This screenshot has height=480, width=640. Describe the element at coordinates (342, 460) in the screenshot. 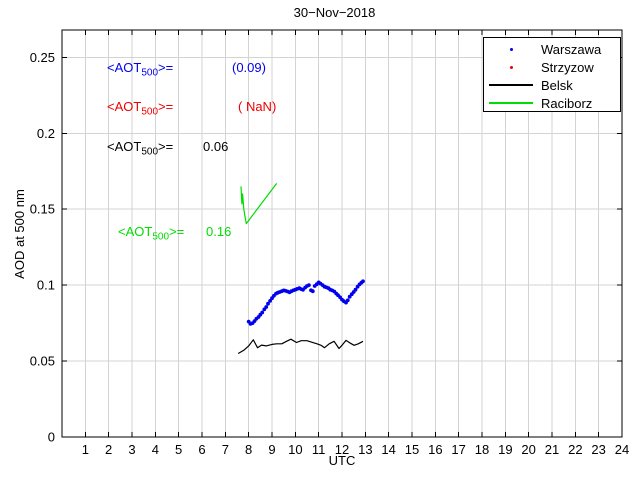

I see `x-axis-label: UTC` at that location.